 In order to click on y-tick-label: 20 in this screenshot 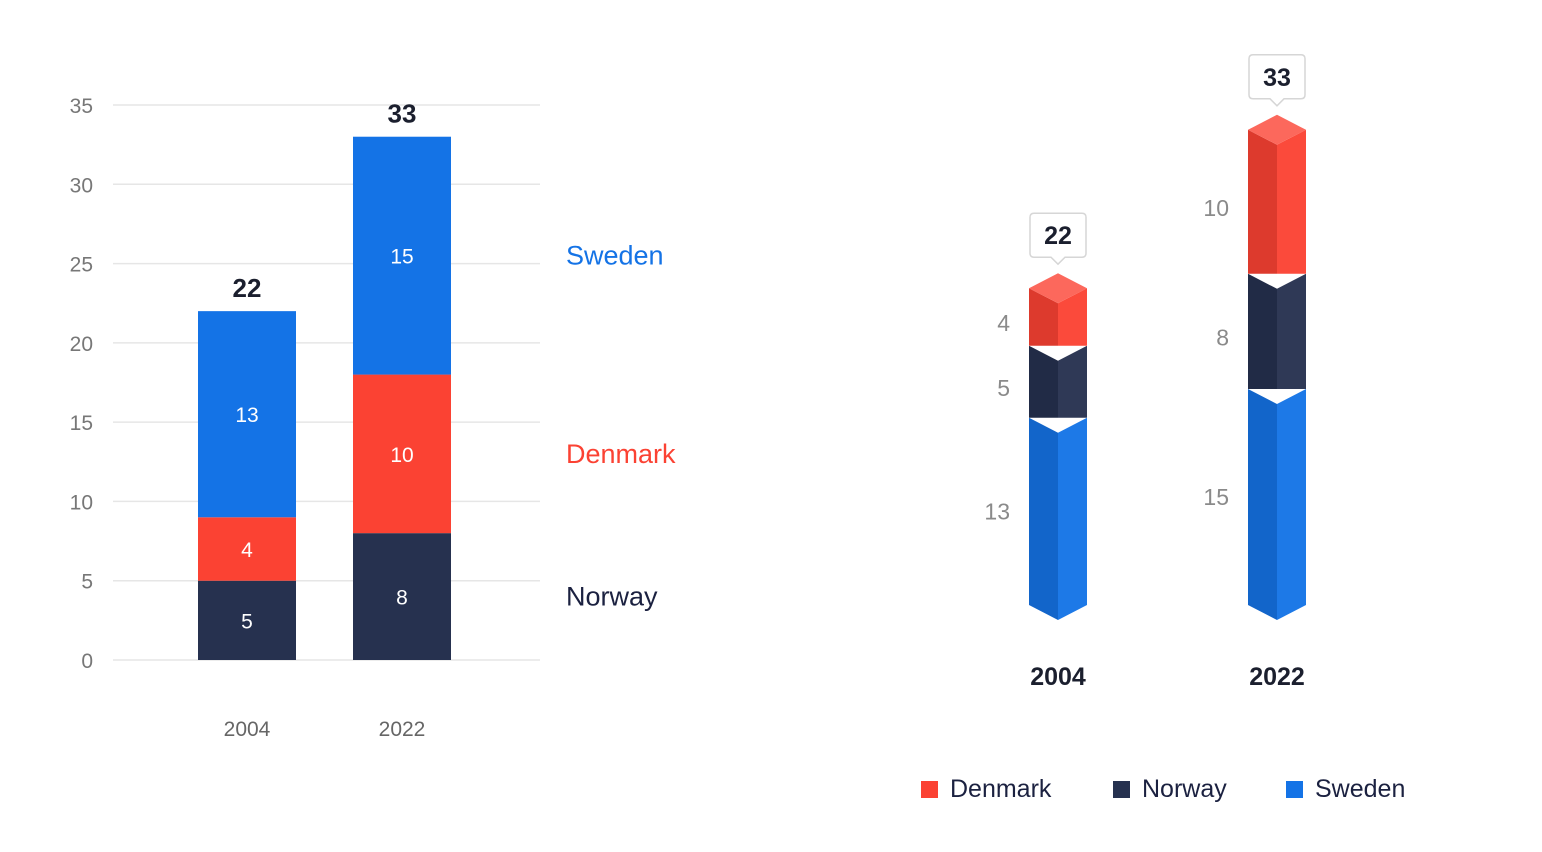, I will do `click(81, 344)`.